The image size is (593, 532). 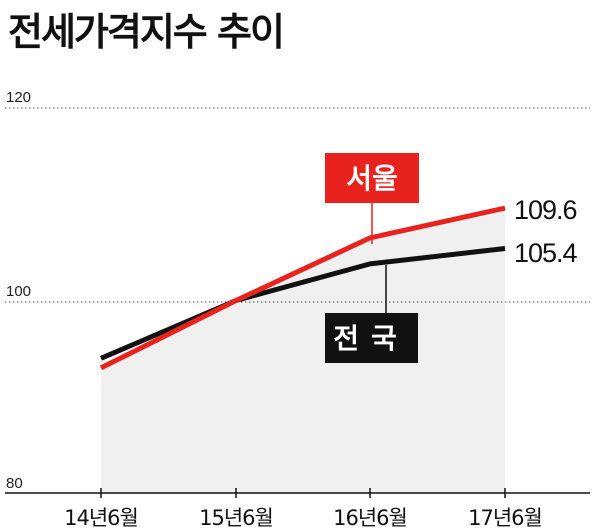 What do you see at coordinates (18, 97) in the screenshot?
I see `y-tick-120: 120` at bounding box center [18, 97].